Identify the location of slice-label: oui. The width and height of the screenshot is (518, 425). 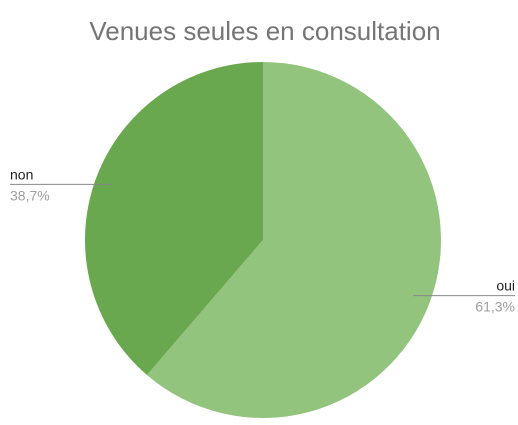
(505, 286).